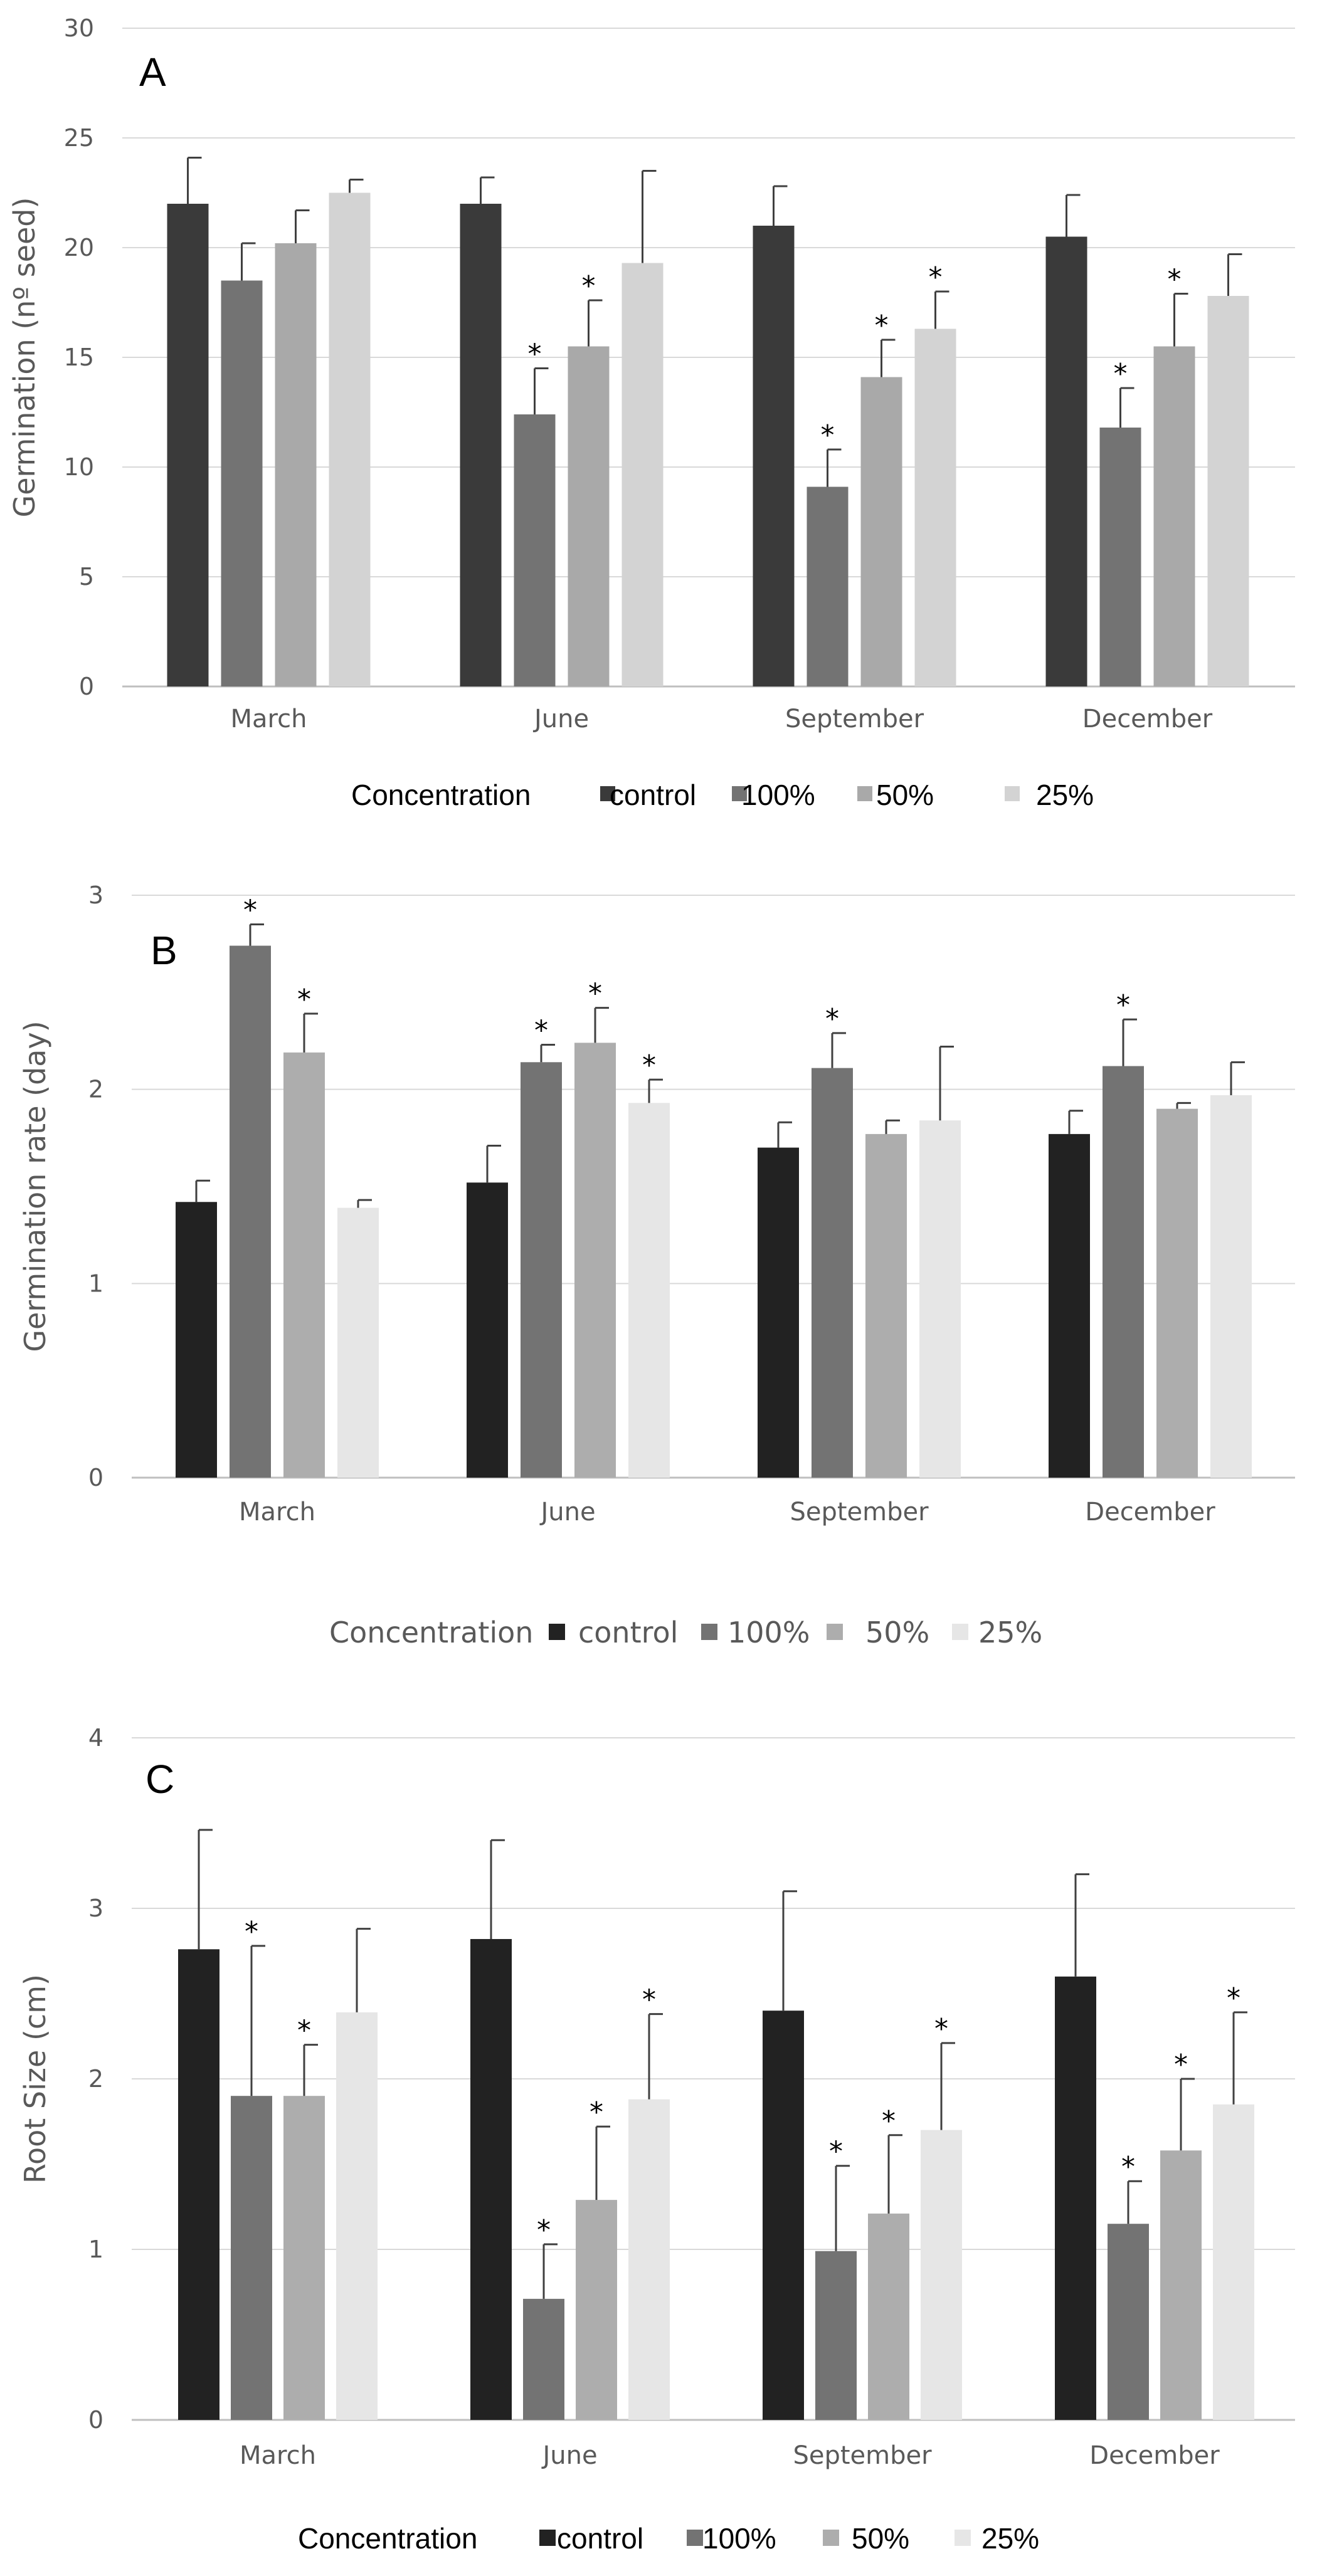  I want to click on y-tick-label: 10, so click(79, 467).